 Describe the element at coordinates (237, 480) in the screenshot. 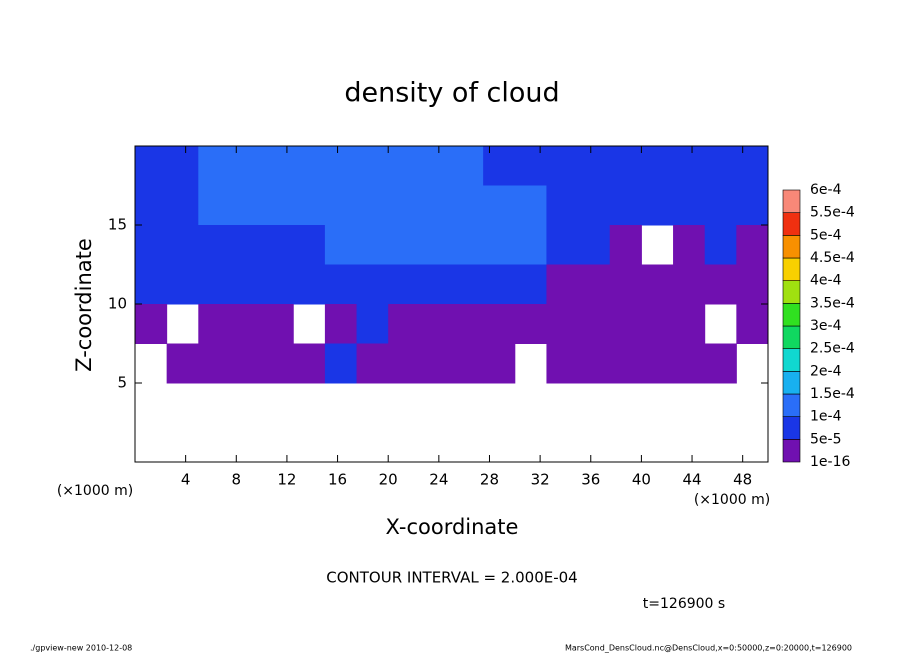

I see `x-tick-label: 8` at that location.